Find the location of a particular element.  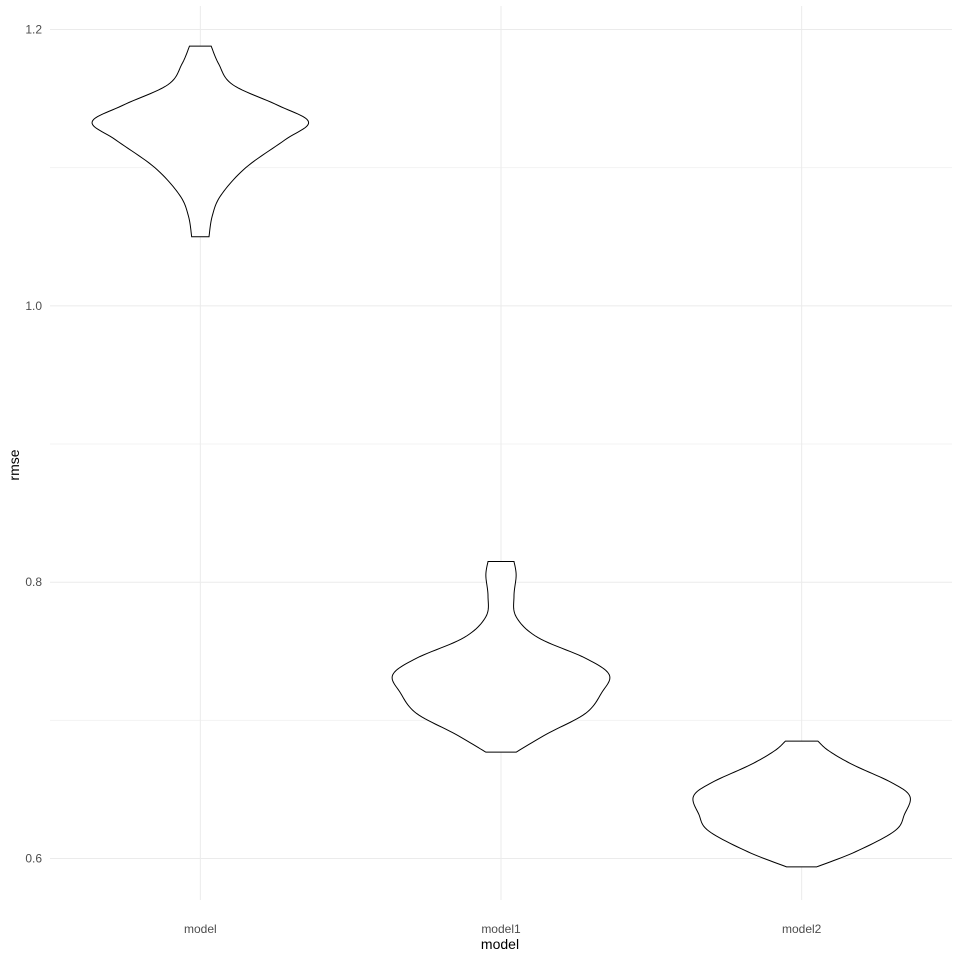

x-tick-label: model is located at coordinates (200, 929).